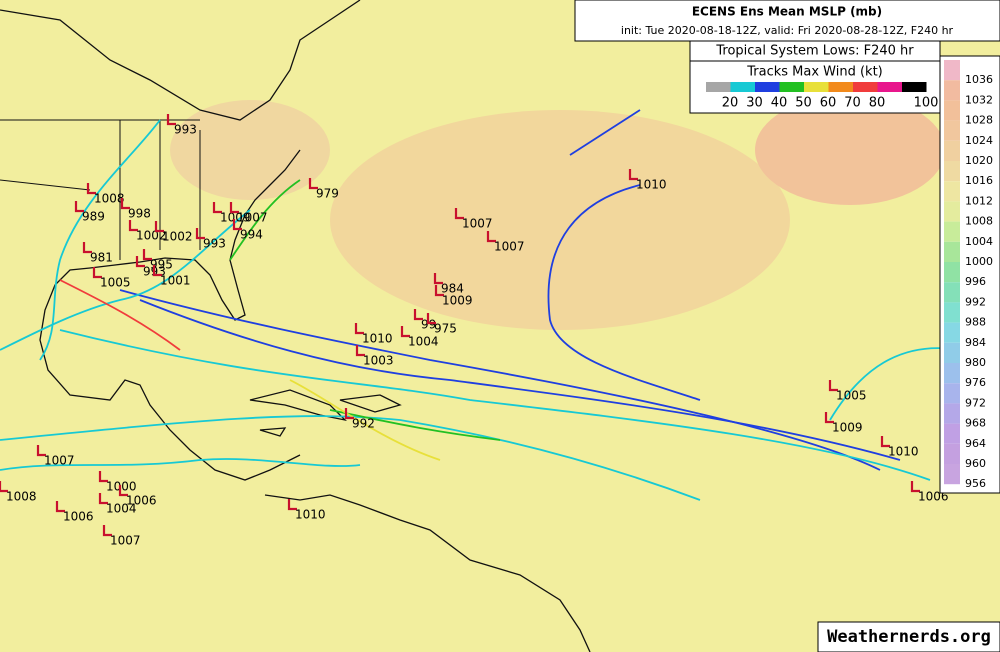  I want to click on colorbar-label: 972, so click(975, 402).